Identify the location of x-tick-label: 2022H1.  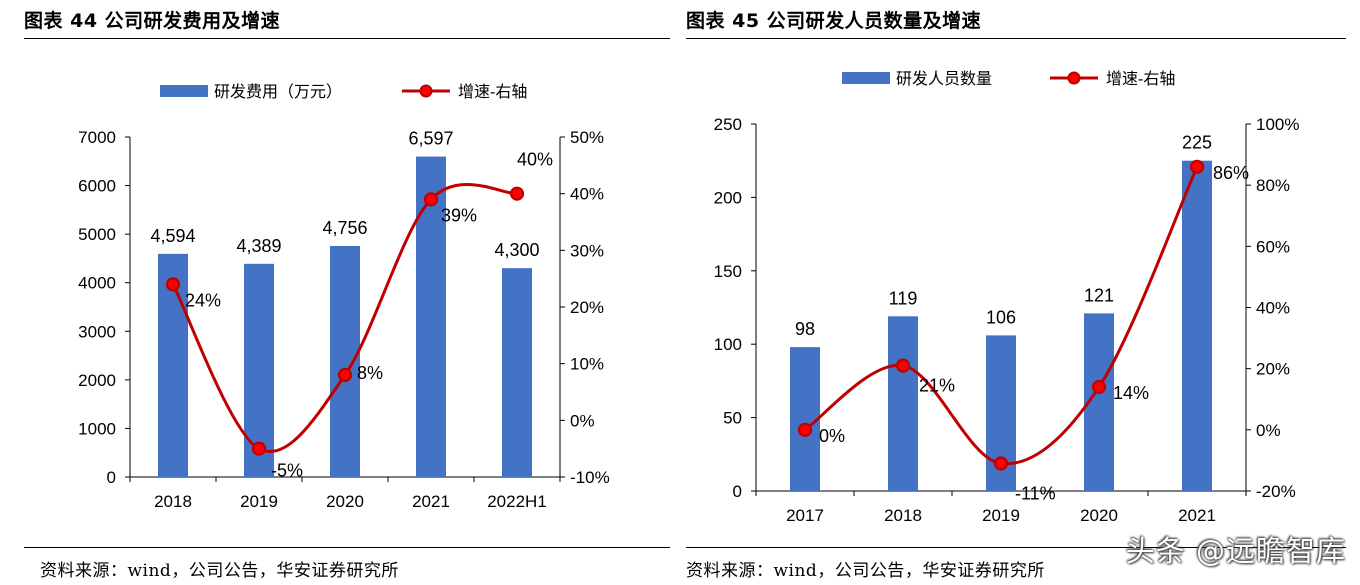
(517, 501).